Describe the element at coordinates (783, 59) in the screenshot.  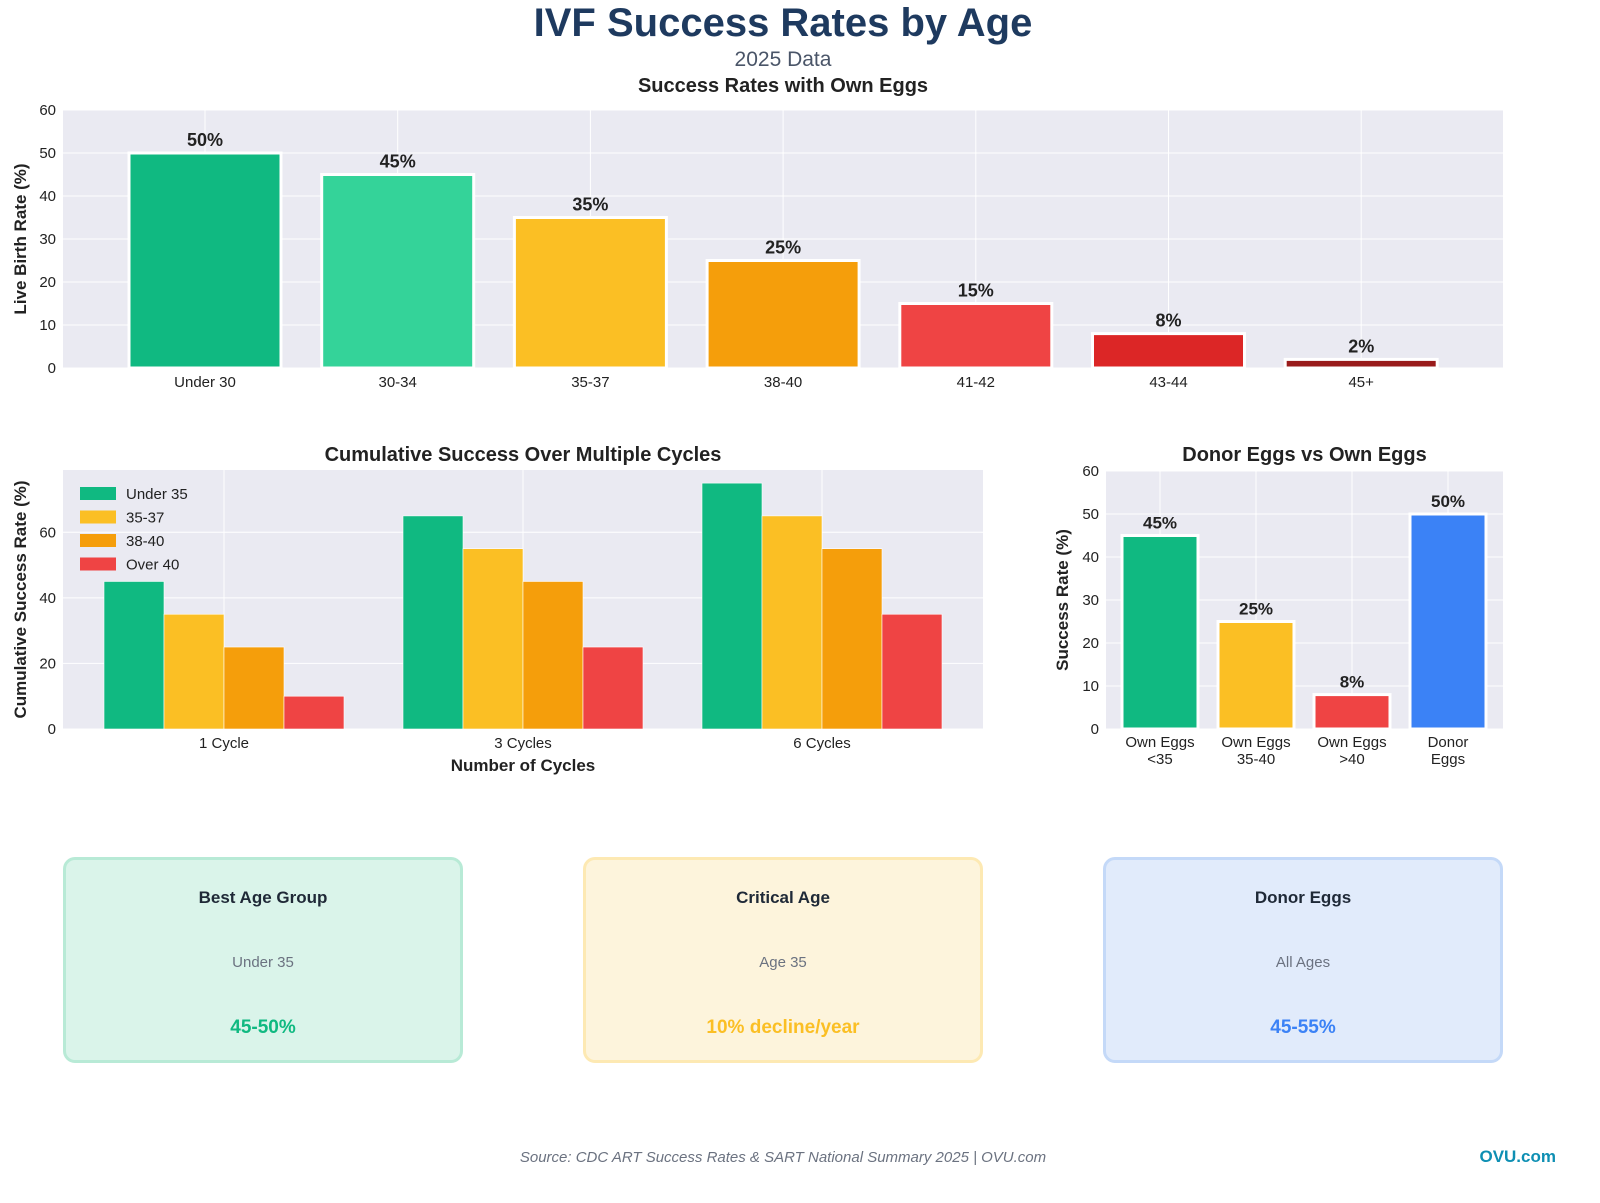
I see `page-subtitle: 2025 Data` at that location.